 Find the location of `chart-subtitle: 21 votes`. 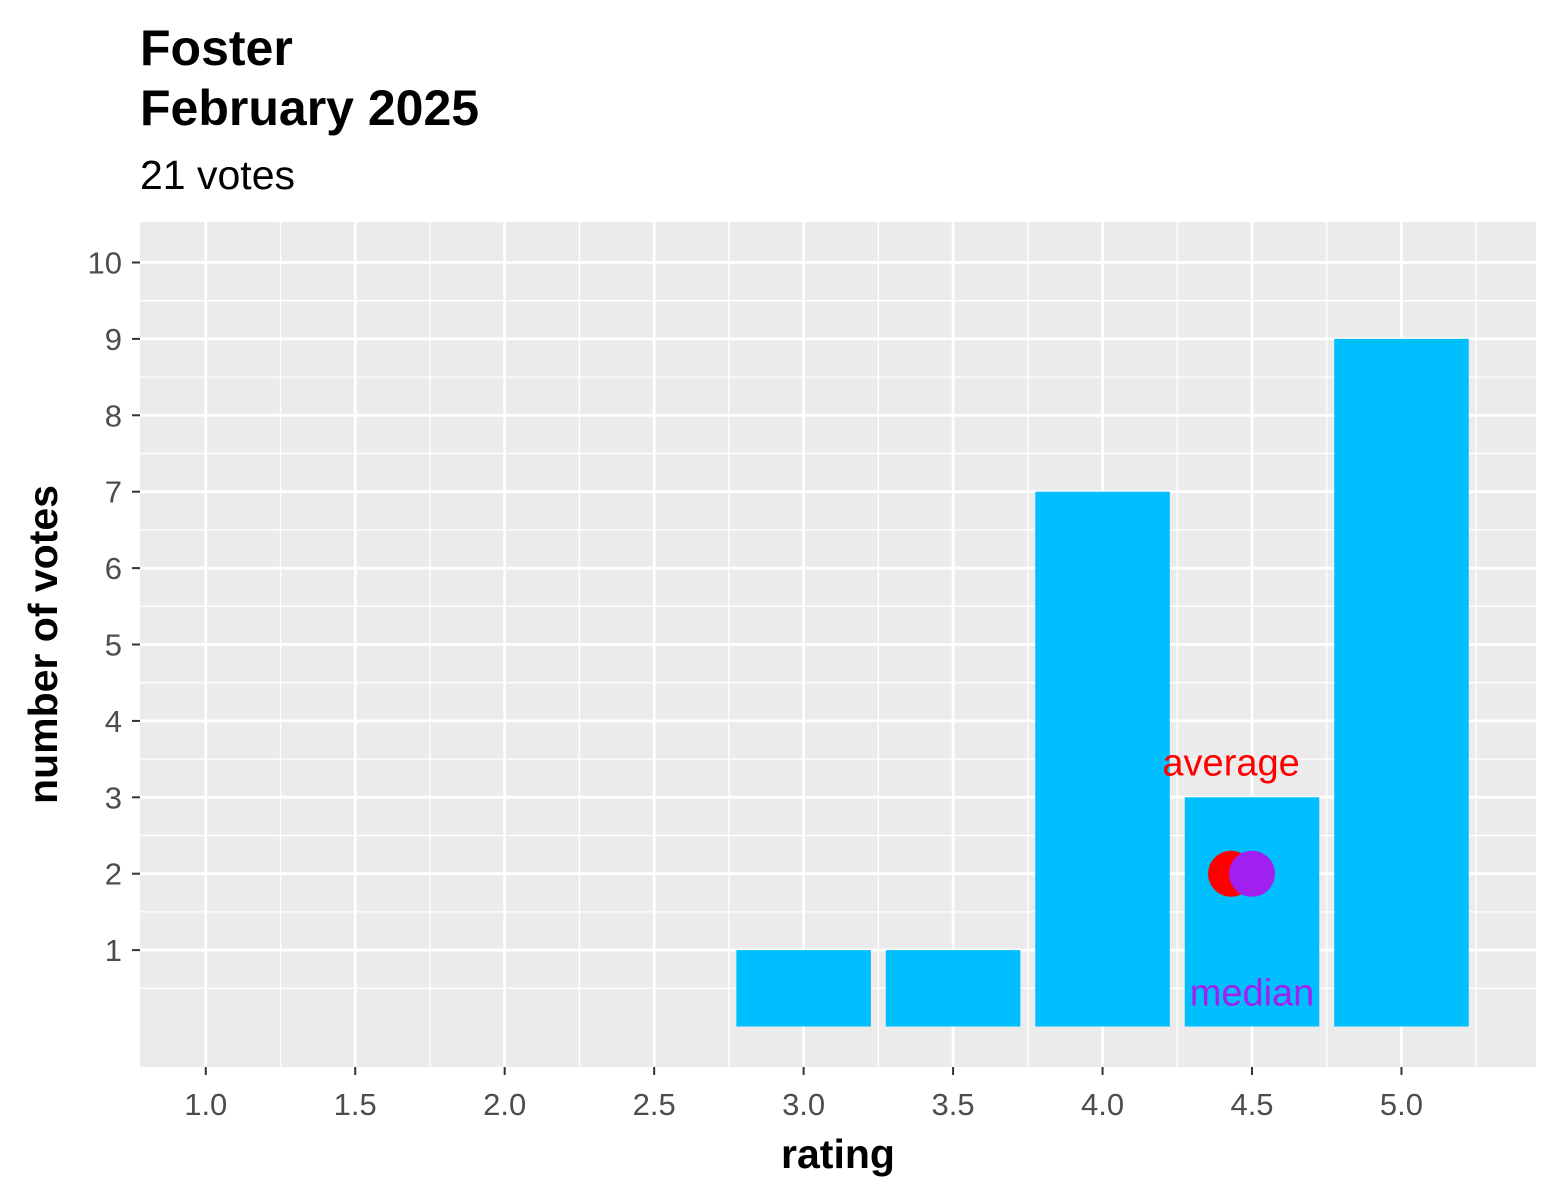

chart-subtitle: 21 votes is located at coordinates (217, 175).